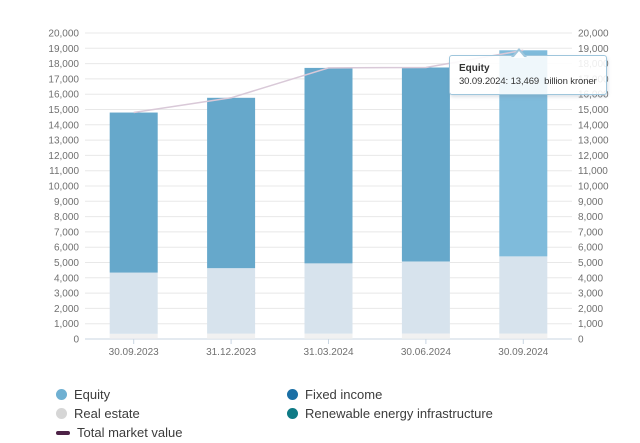  What do you see at coordinates (593, 49) in the screenshot?
I see `y-axis-label-right: 19,000` at bounding box center [593, 49].